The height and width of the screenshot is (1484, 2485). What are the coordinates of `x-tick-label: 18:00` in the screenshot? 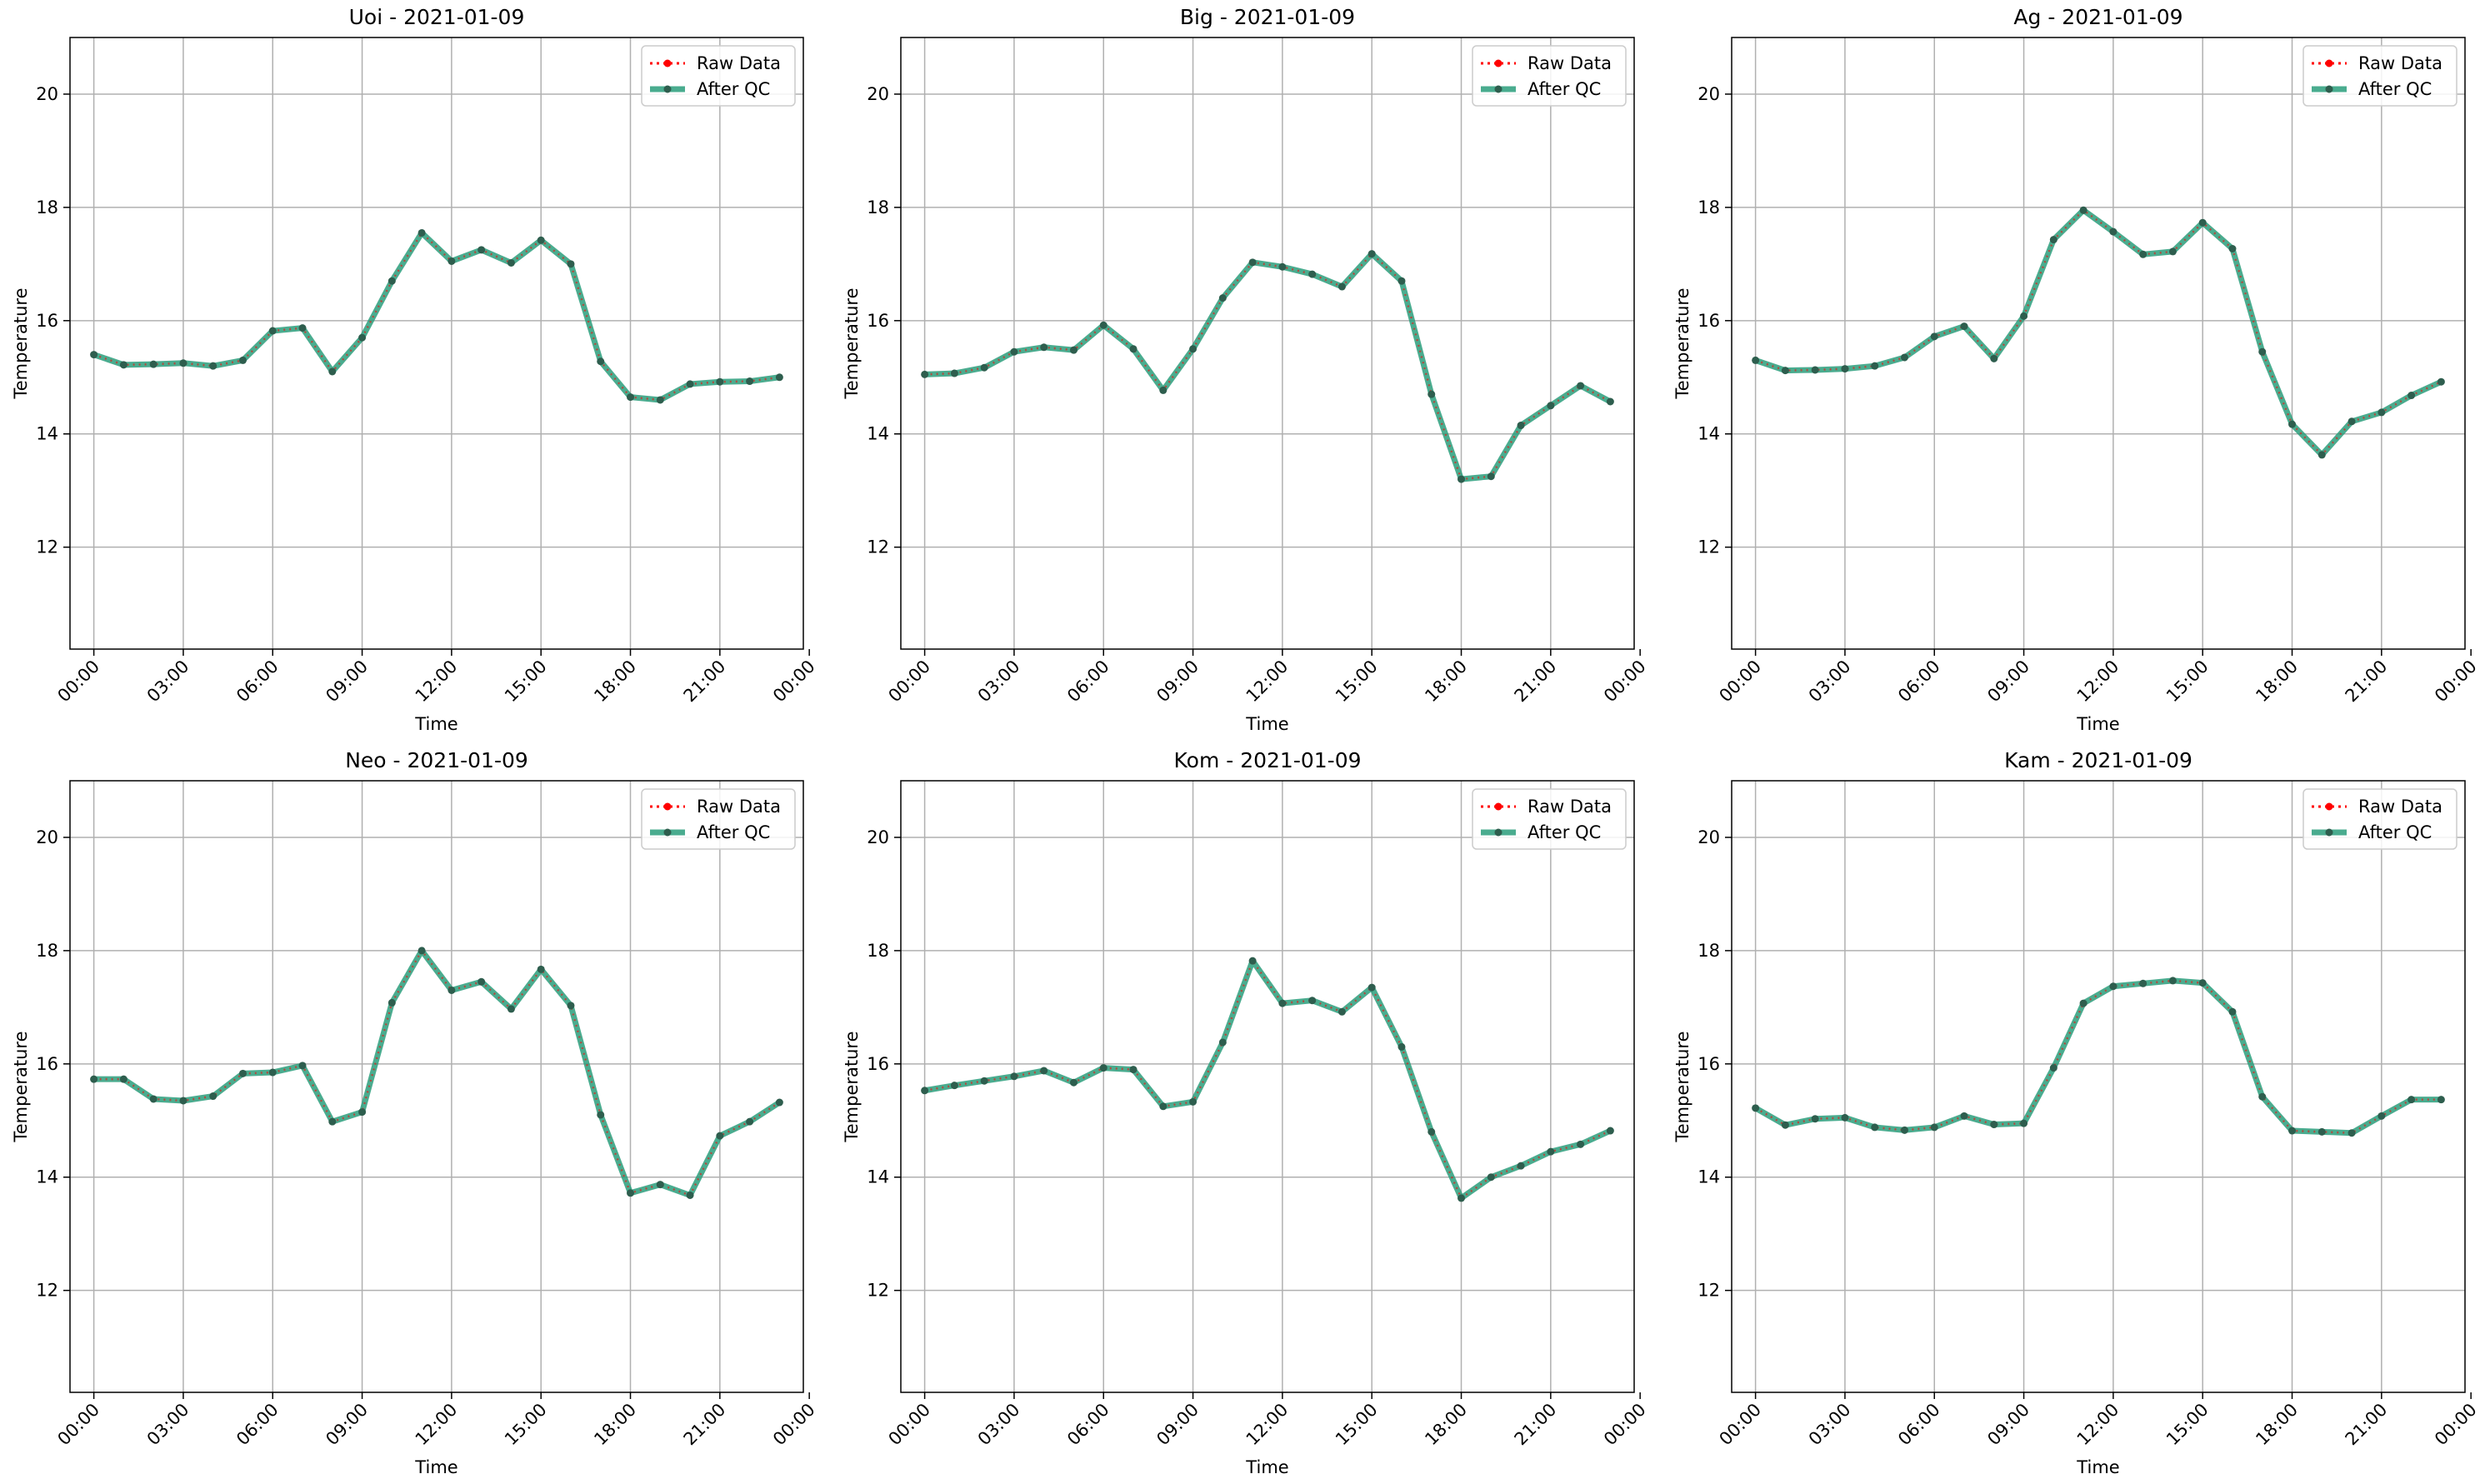 It's located at (2277, 682).